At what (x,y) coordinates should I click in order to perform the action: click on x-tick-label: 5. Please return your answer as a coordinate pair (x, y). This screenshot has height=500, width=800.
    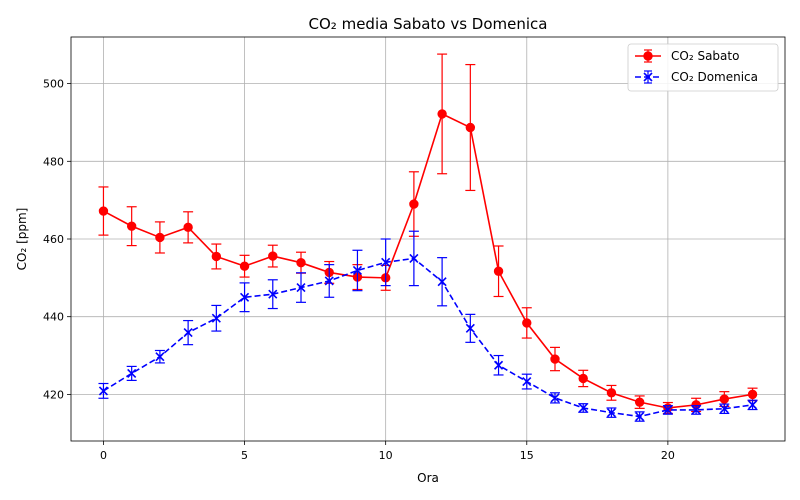
    Looking at the image, I should click on (244, 455).